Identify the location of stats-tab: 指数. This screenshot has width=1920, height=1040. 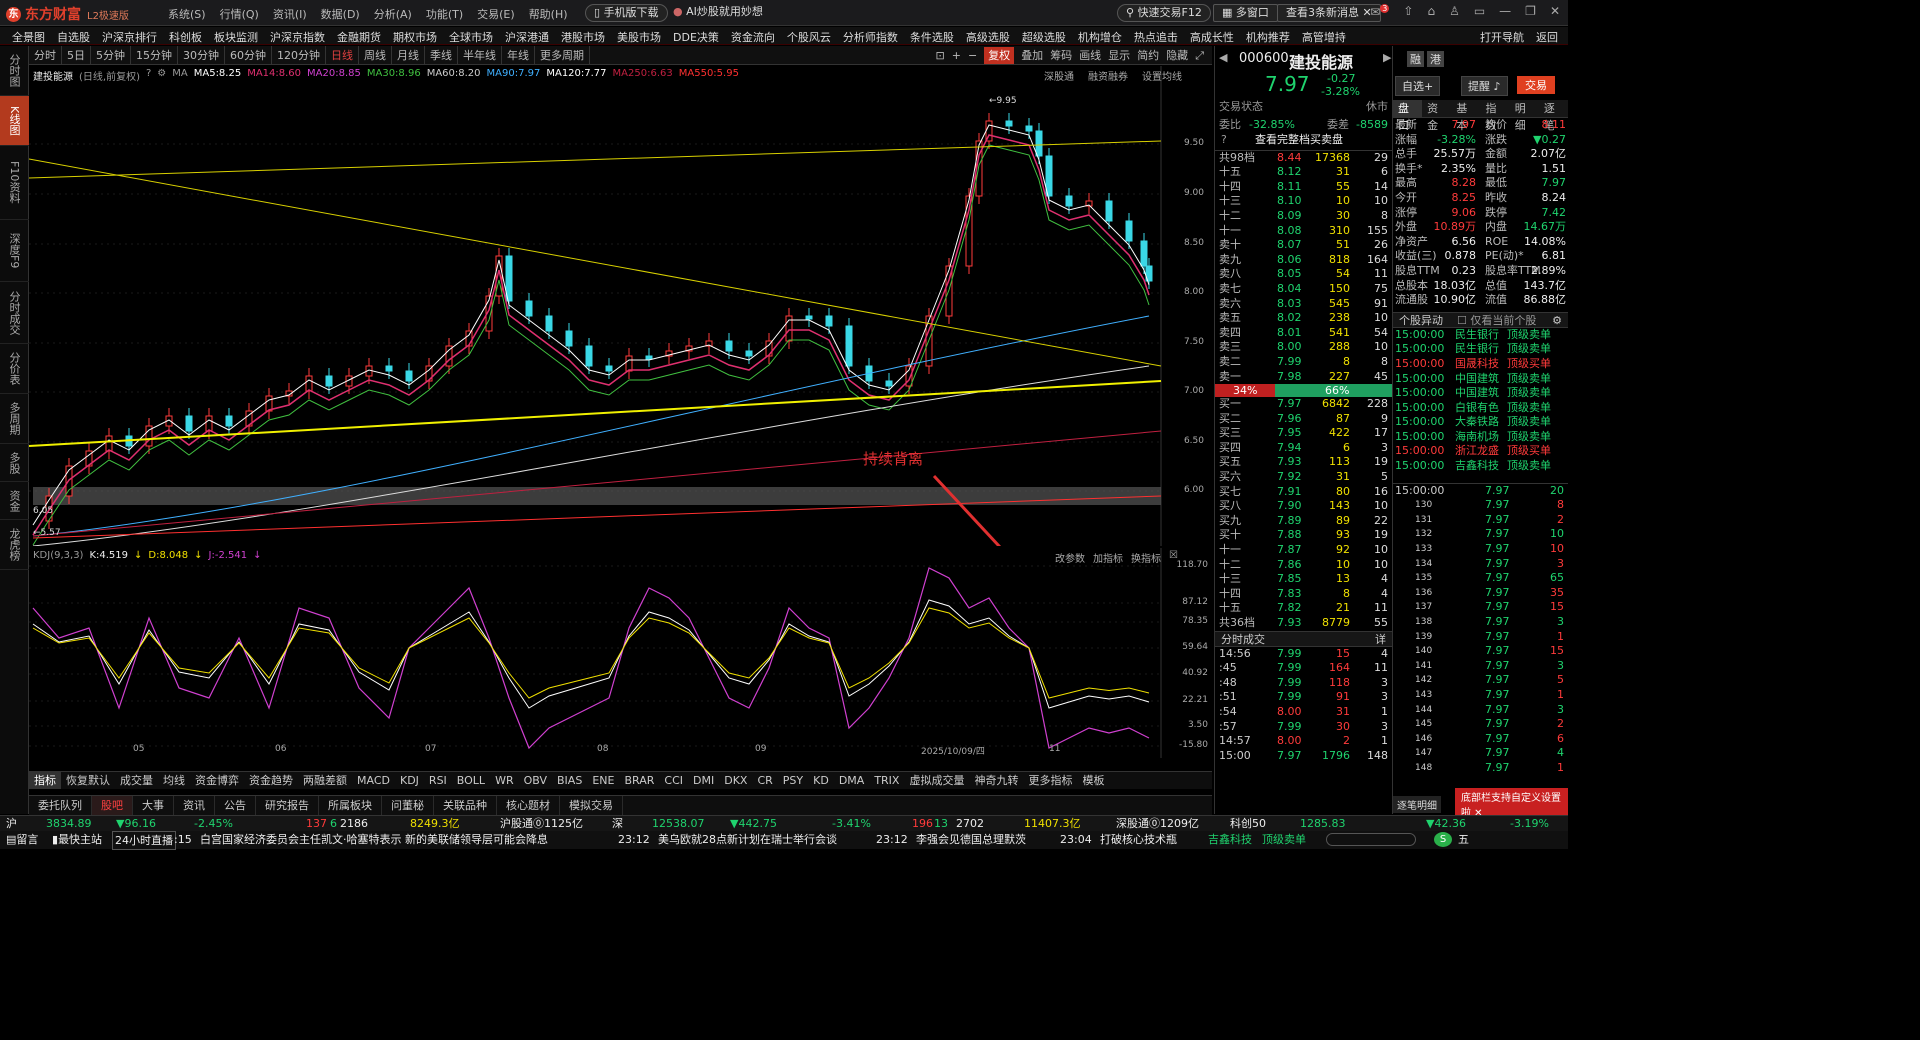
(1491, 117).